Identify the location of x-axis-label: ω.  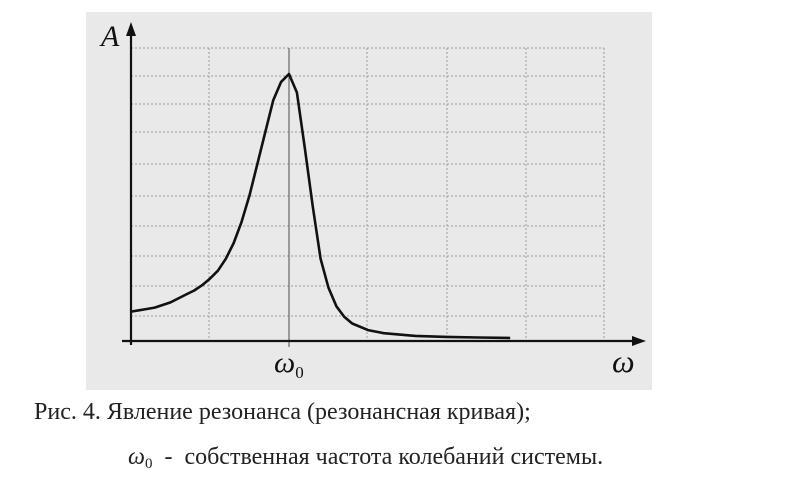
(623, 361).